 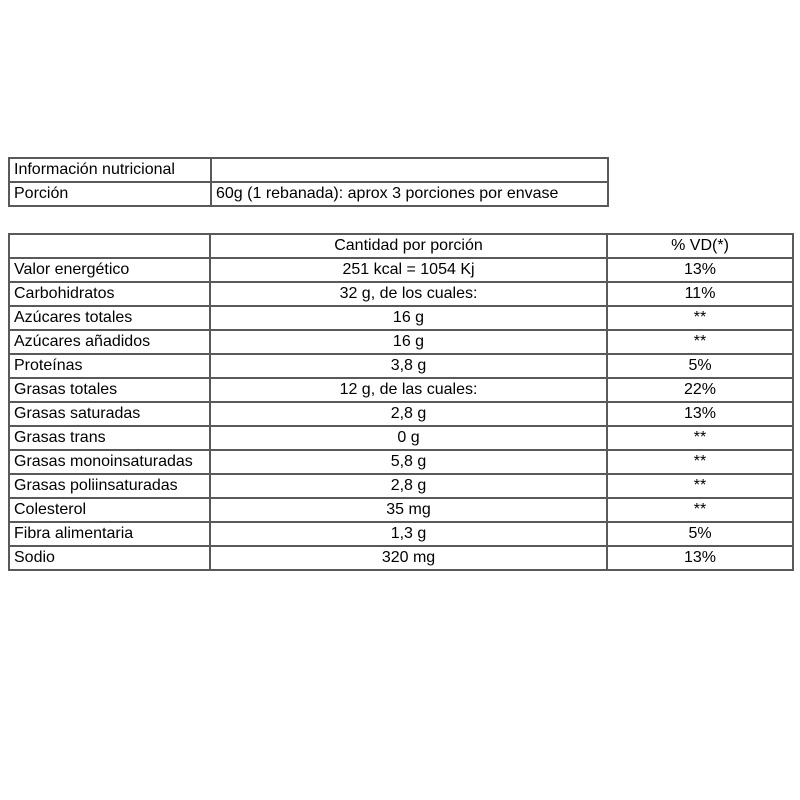 I want to click on table-row: Grasas saturadas 2,8 g 13%, so click(x=401, y=414).